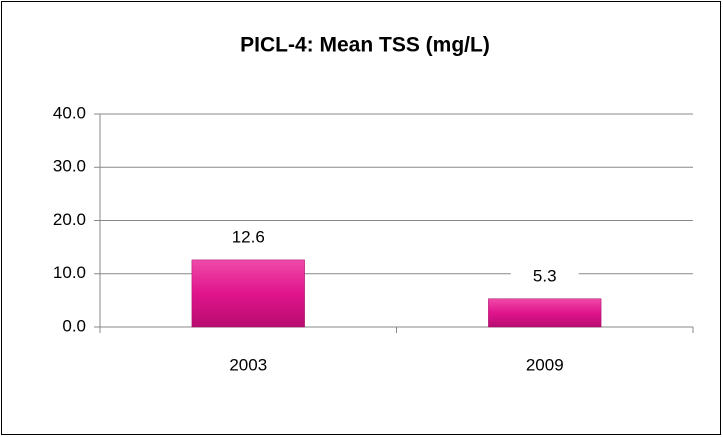 The height and width of the screenshot is (437, 723). What do you see at coordinates (69, 219) in the screenshot?
I see `y-tick-label: 20.0` at bounding box center [69, 219].